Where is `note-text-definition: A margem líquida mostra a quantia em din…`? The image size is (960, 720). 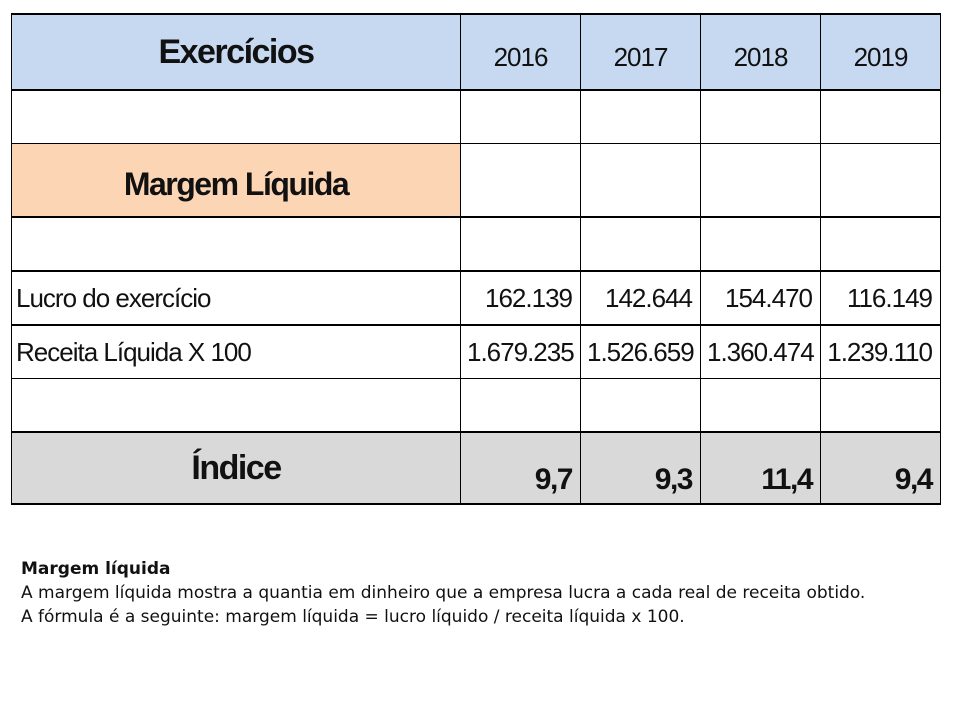
note-text-definition: A margem líquida mostra a quantia em din… is located at coordinates (443, 593).